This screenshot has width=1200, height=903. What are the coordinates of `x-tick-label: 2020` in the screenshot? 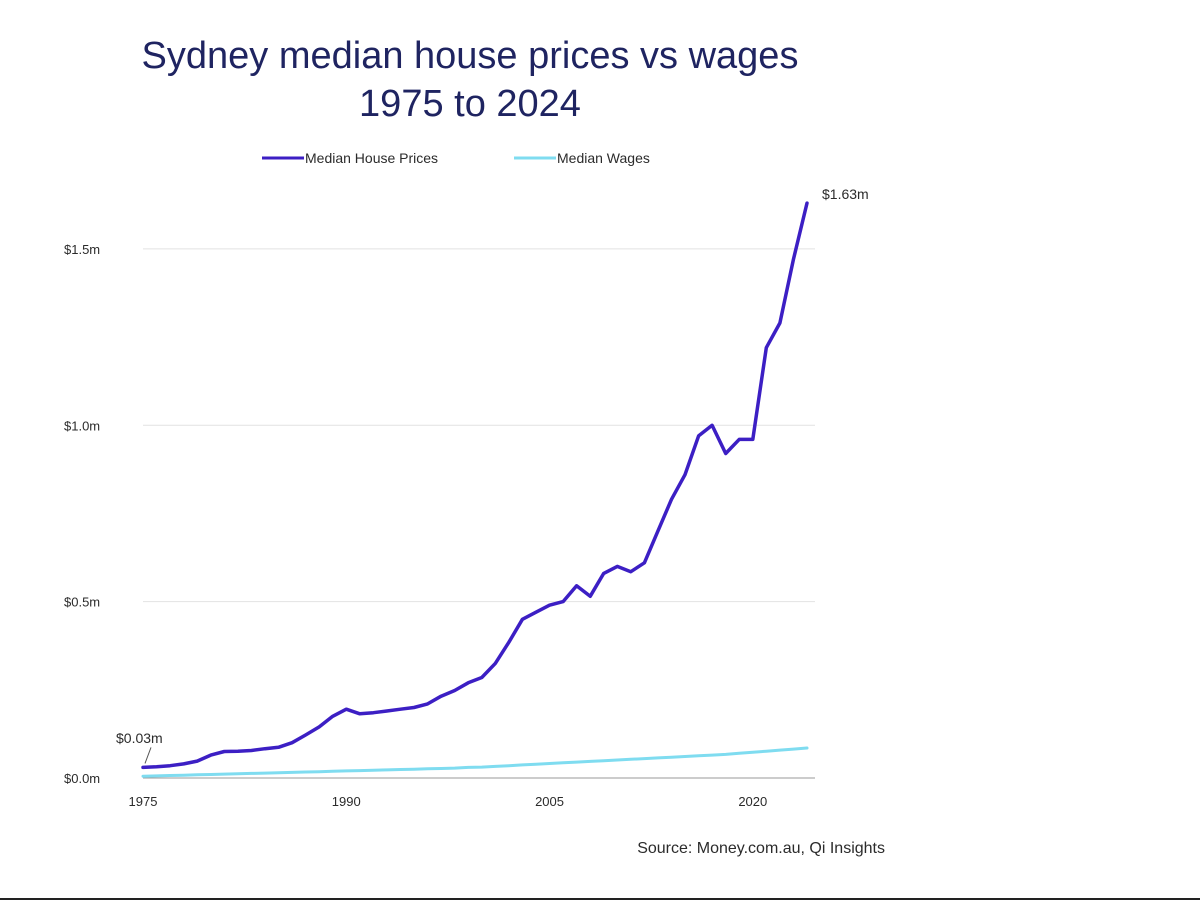 It's located at (752, 801).